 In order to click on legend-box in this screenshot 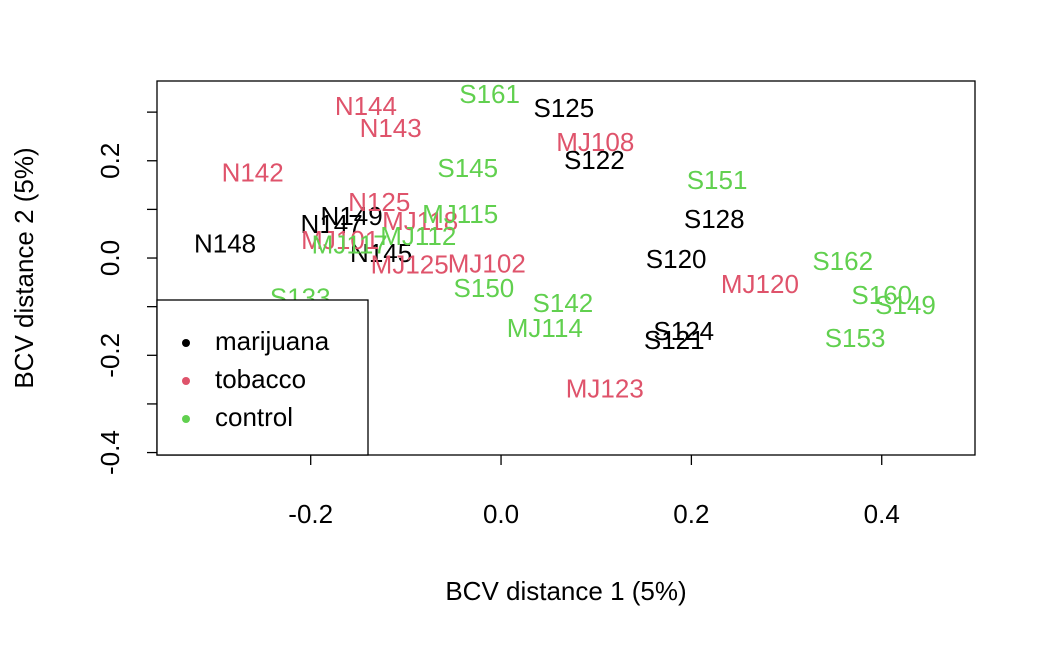, I will do `click(262, 377)`.